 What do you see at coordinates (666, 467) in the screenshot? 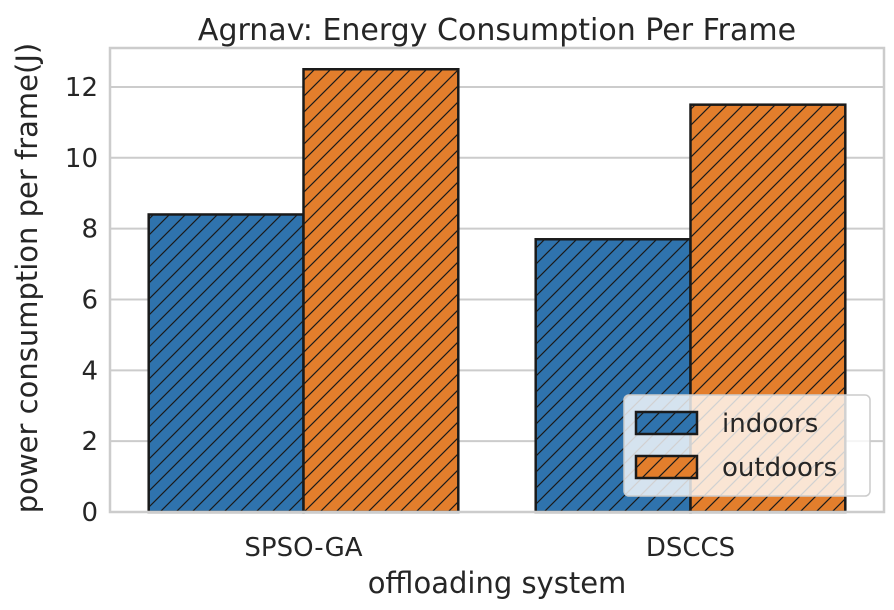
I see `legend-swatch-hatch-outdoors` at bounding box center [666, 467].